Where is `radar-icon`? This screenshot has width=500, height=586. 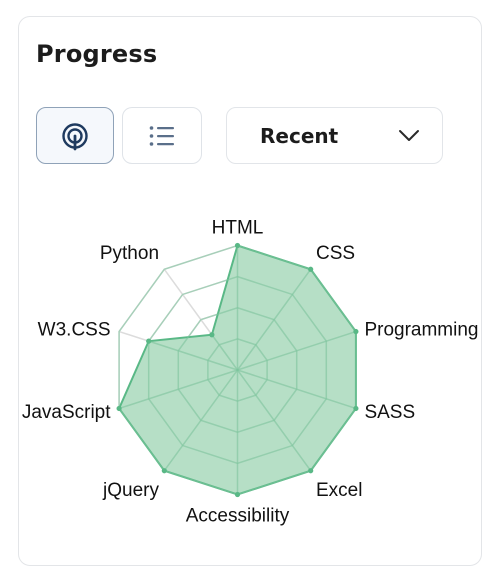
radar-icon is located at coordinates (75, 136).